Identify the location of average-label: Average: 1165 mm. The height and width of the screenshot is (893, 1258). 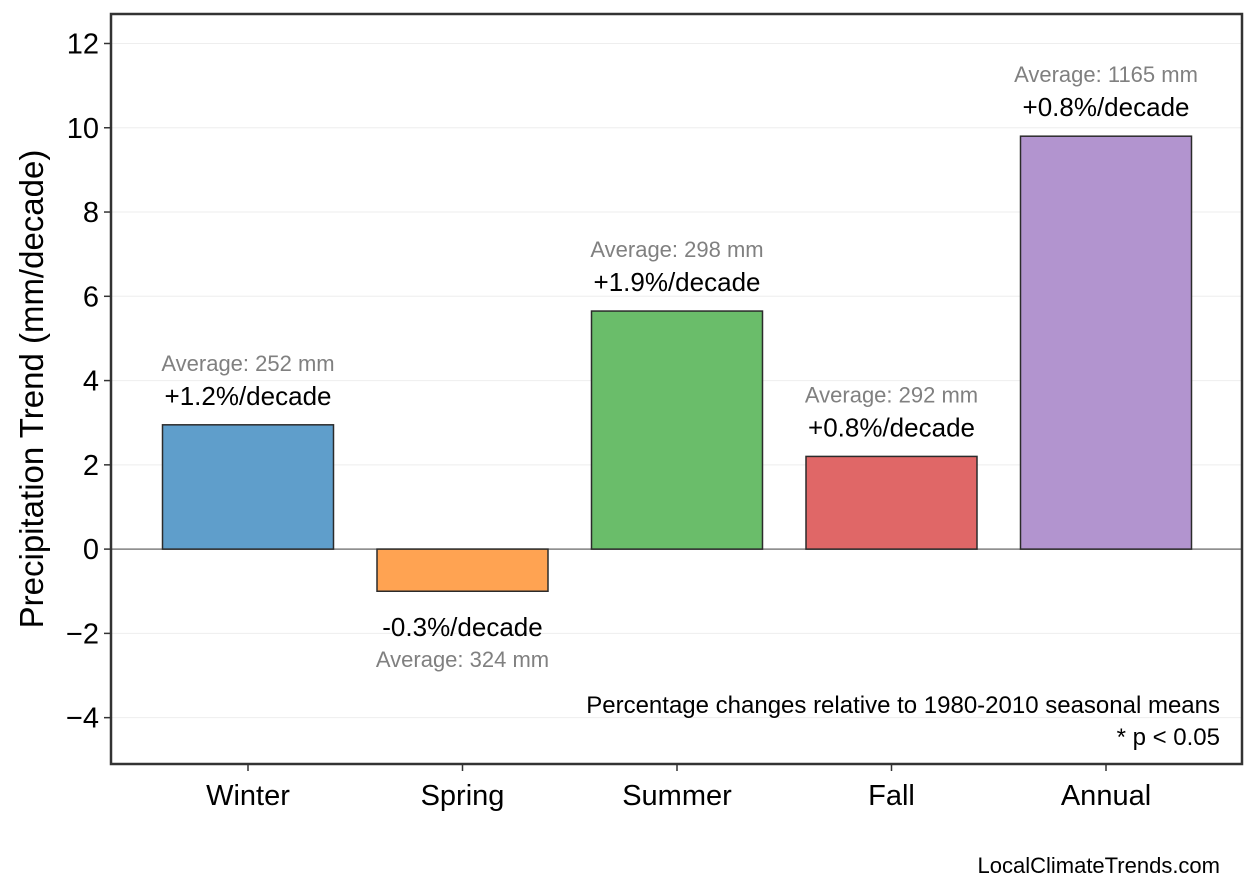
(1106, 74).